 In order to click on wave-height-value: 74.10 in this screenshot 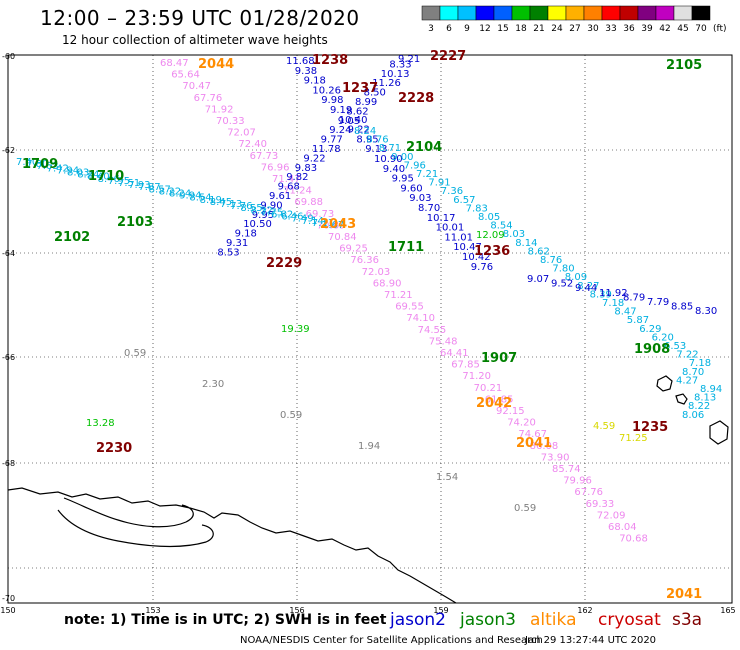, I will do `click(420, 318)`.